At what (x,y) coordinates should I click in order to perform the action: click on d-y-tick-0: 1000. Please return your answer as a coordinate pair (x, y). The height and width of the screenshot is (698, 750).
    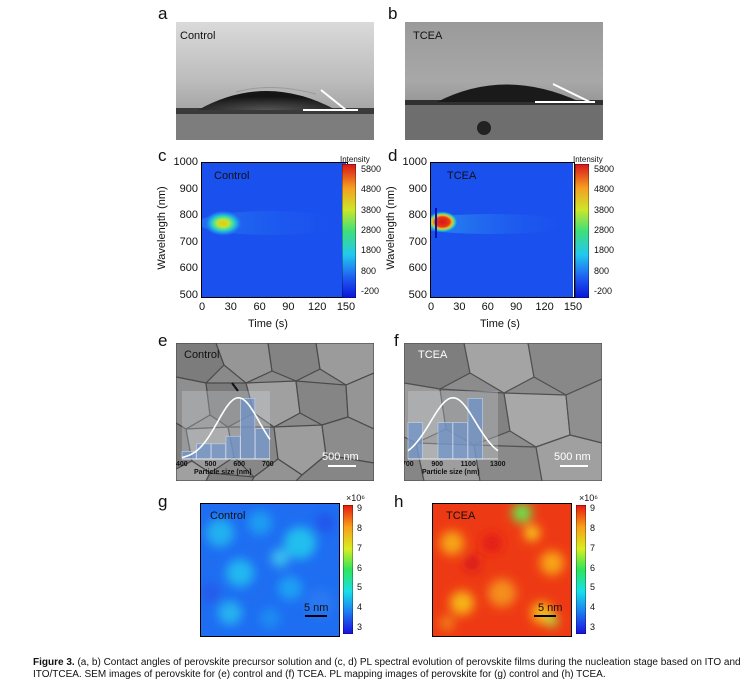
    Looking at the image, I should click on (414, 162).